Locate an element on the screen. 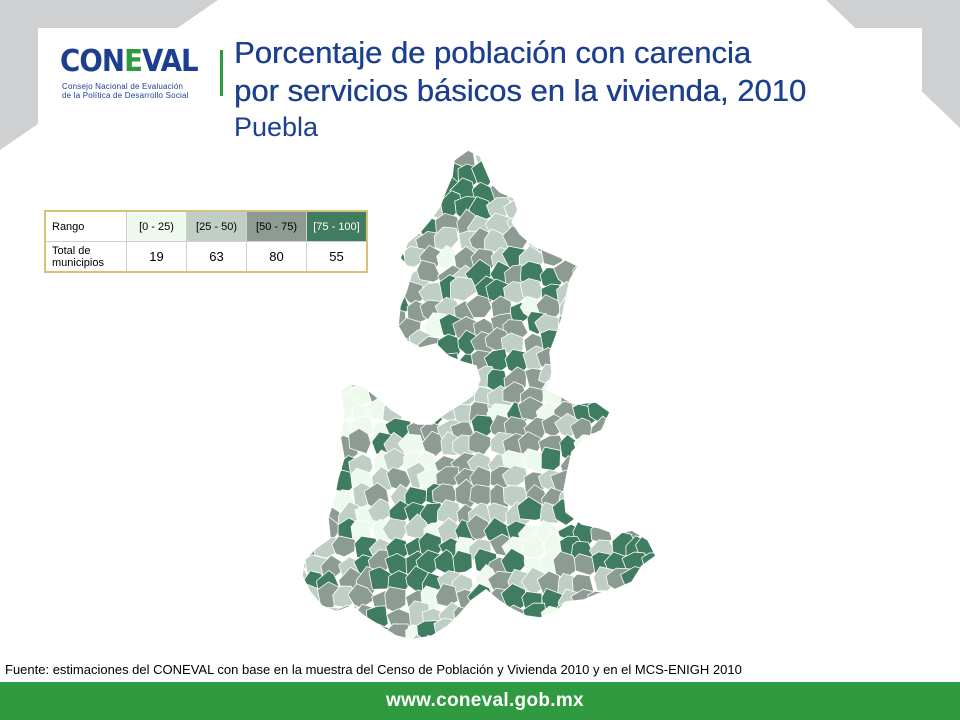 Image resolution: width=960 pixels, height=720 pixels. footer-url-link: www.coneval.gob.mx is located at coordinates (485, 700).